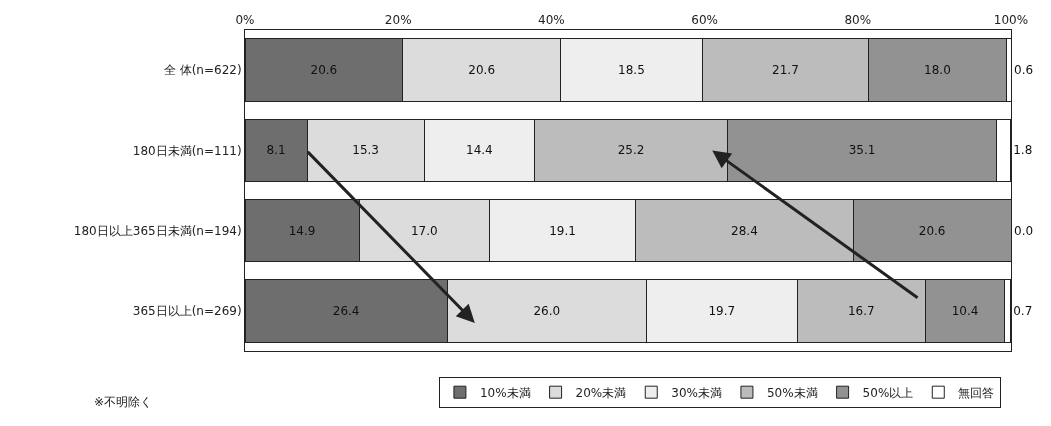  Describe the element at coordinates (631, 70) in the screenshot. I see `data-label: 18.5` at that location.